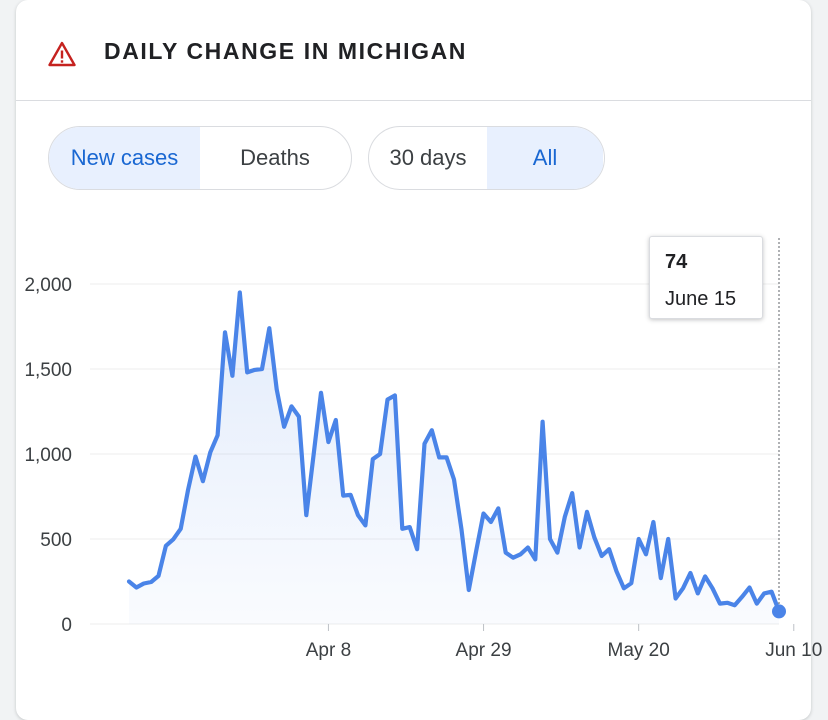 The width and height of the screenshot is (828, 720). I want to click on card-header: DAILY CHANGE IN MICHIGAN, so click(413, 50).